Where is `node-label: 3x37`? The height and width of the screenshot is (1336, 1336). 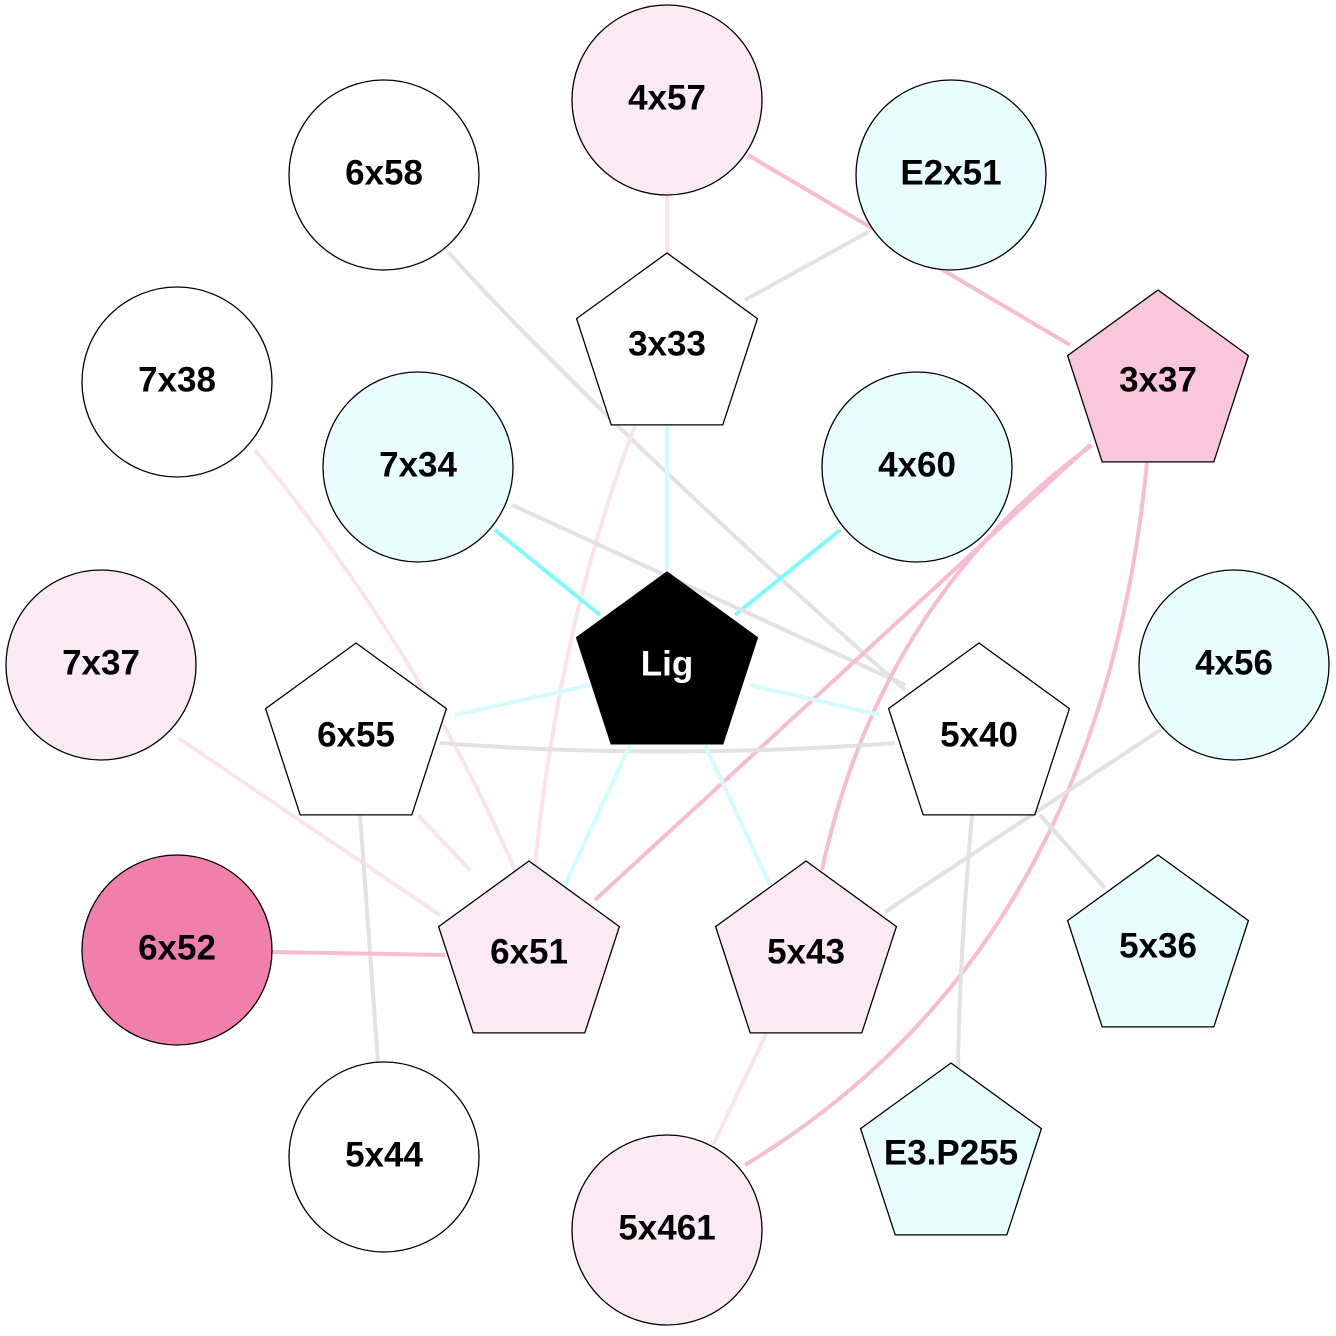
node-label: 3x37 is located at coordinates (1158, 379).